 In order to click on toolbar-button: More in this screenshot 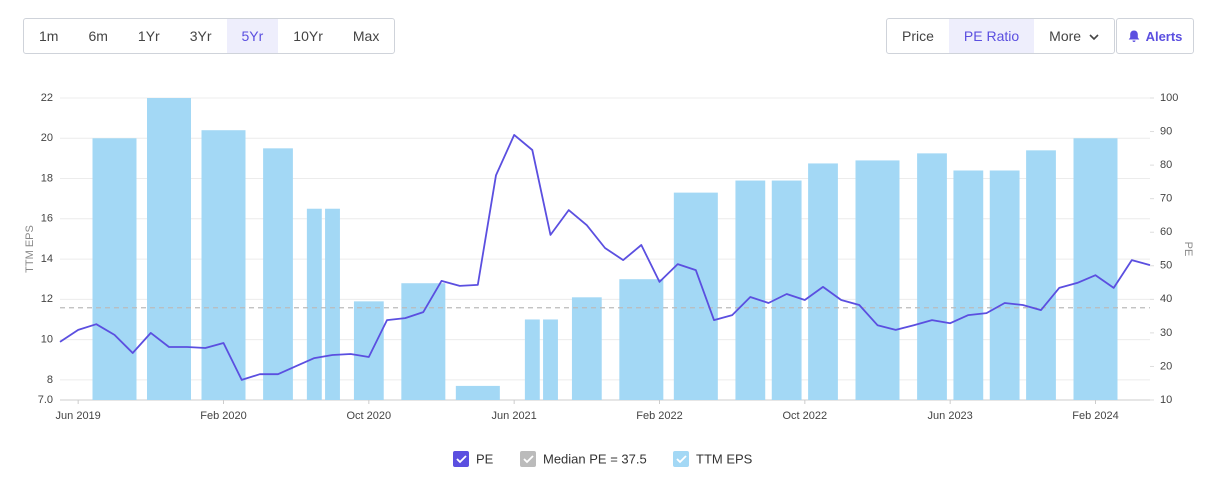, I will do `click(1074, 36)`.